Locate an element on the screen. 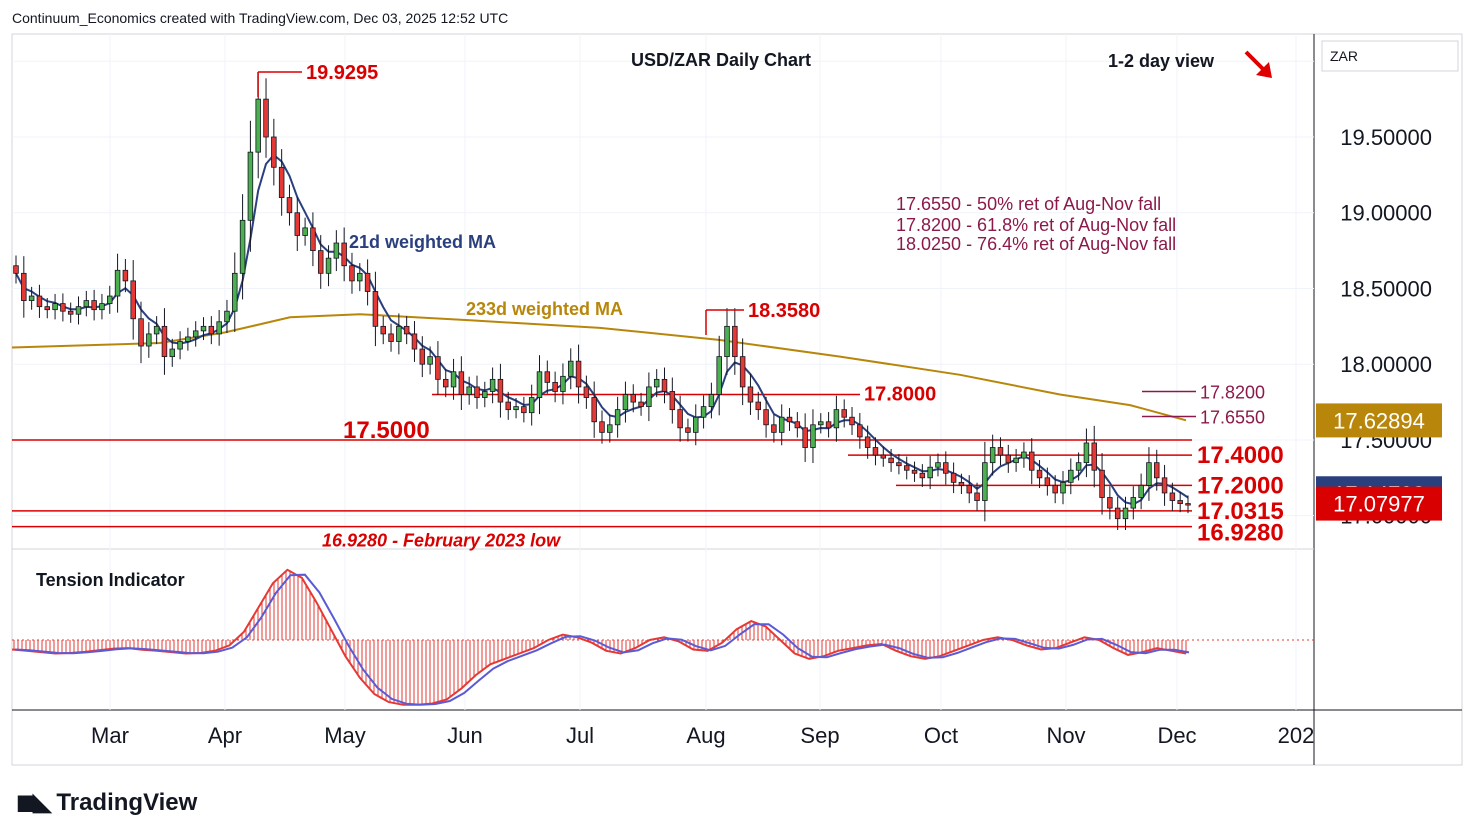  y-tick-label: 19.50000 is located at coordinates (1386, 137).